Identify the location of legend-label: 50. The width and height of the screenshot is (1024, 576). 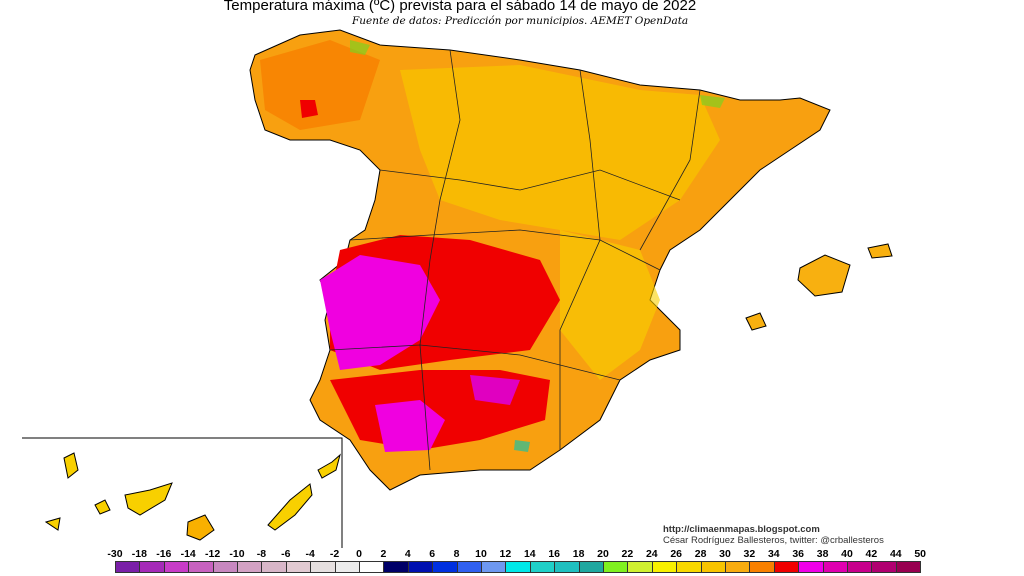
(920, 554).